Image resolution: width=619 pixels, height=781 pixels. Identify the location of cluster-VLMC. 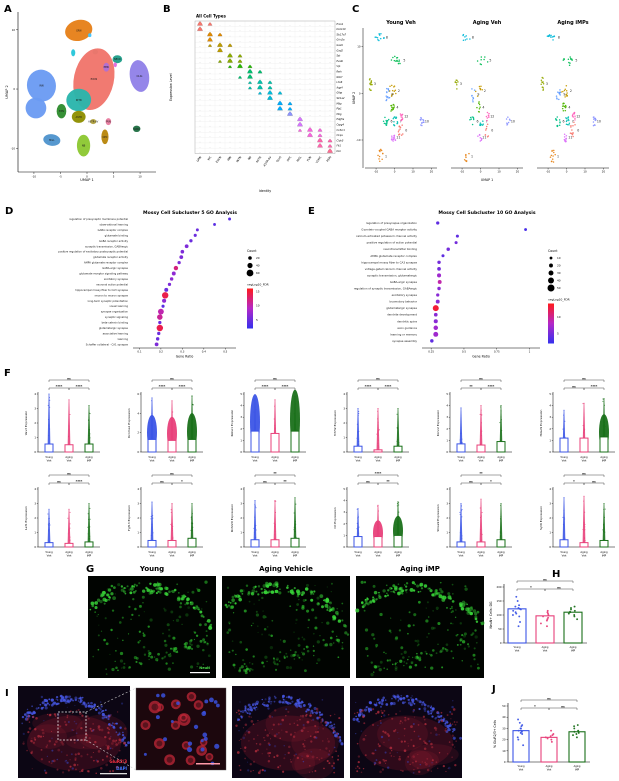
(136, 128).